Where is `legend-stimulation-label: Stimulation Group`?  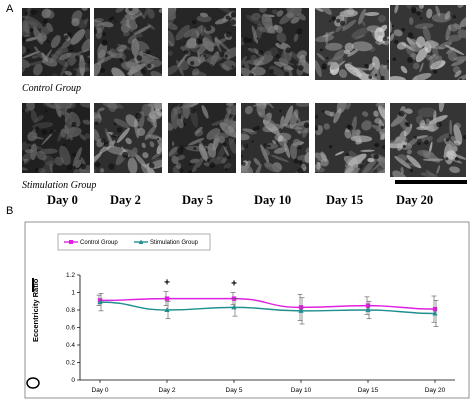
legend-stimulation-label: Stimulation Group is located at coordinates (174, 243).